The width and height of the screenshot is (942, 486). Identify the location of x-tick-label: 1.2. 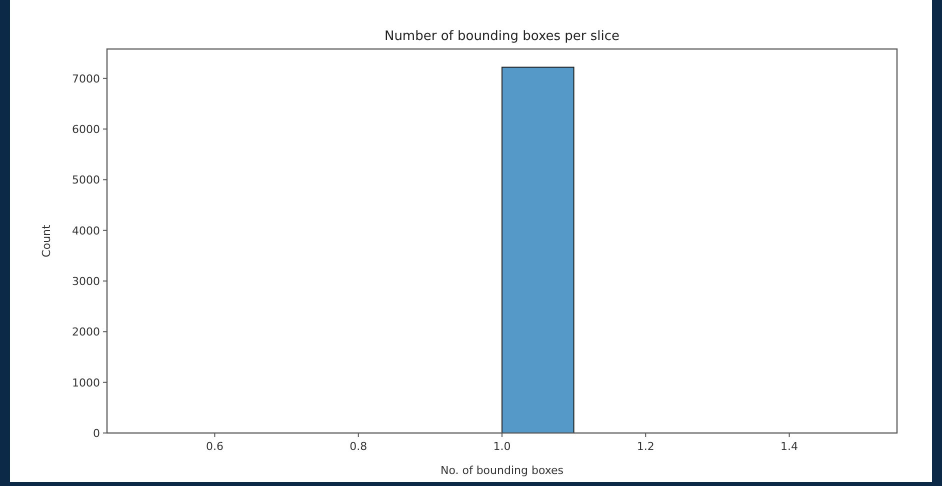
(645, 446).